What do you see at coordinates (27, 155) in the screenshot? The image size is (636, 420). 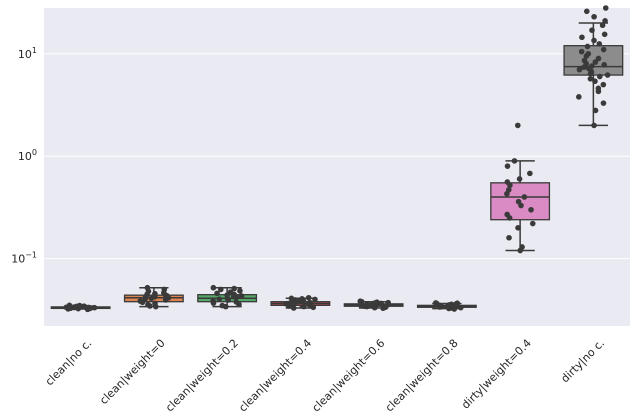 I see `y-tick-label: 10⁰` at bounding box center [27, 155].